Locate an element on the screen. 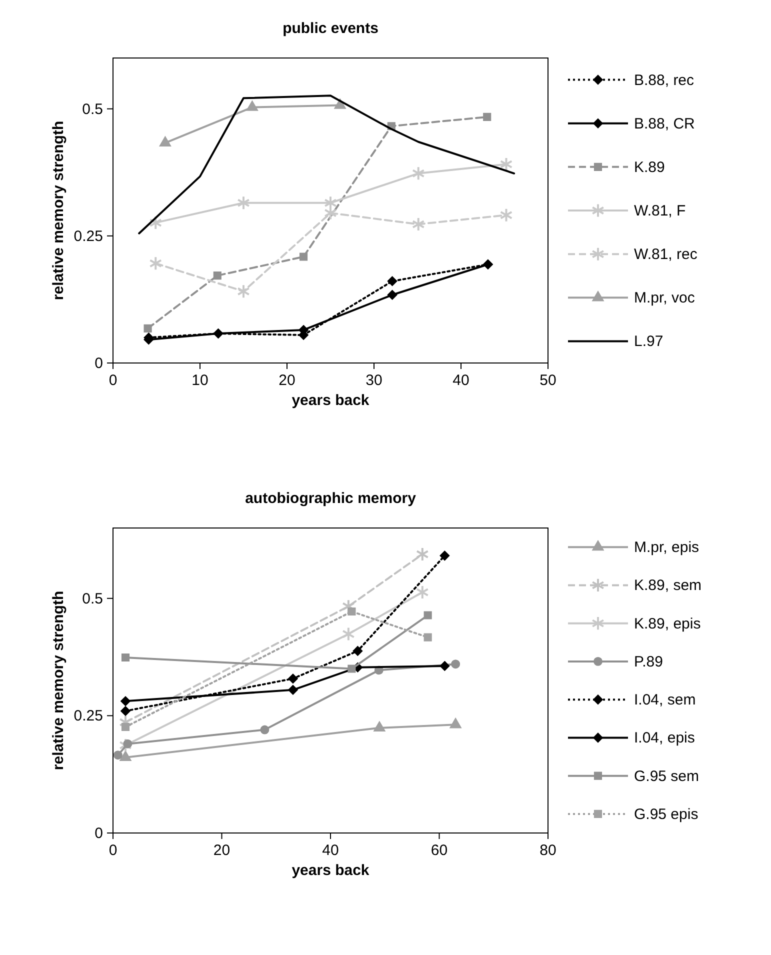 This screenshot has height=955, width=771. legend-label: W.81, F is located at coordinates (660, 211).